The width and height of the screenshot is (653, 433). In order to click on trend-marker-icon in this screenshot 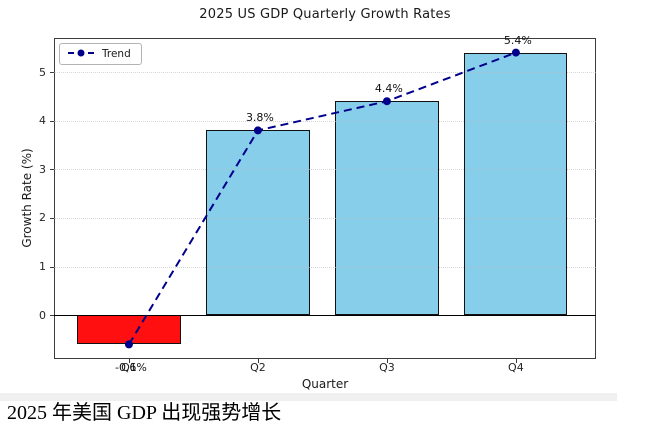, I will do `click(81, 53)`.